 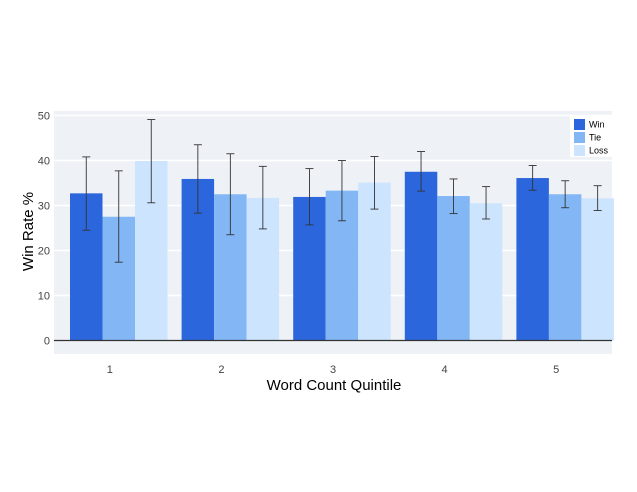 What do you see at coordinates (595, 138) in the screenshot?
I see `legend-label-tie: Tie` at bounding box center [595, 138].